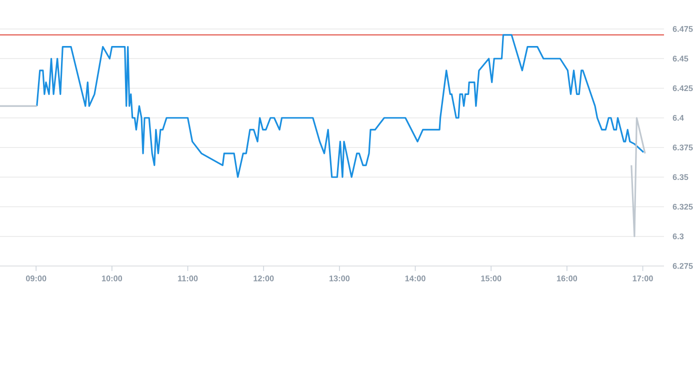  Describe the element at coordinates (680, 177) in the screenshot. I see `y-tick-label: 6.35` at that location.